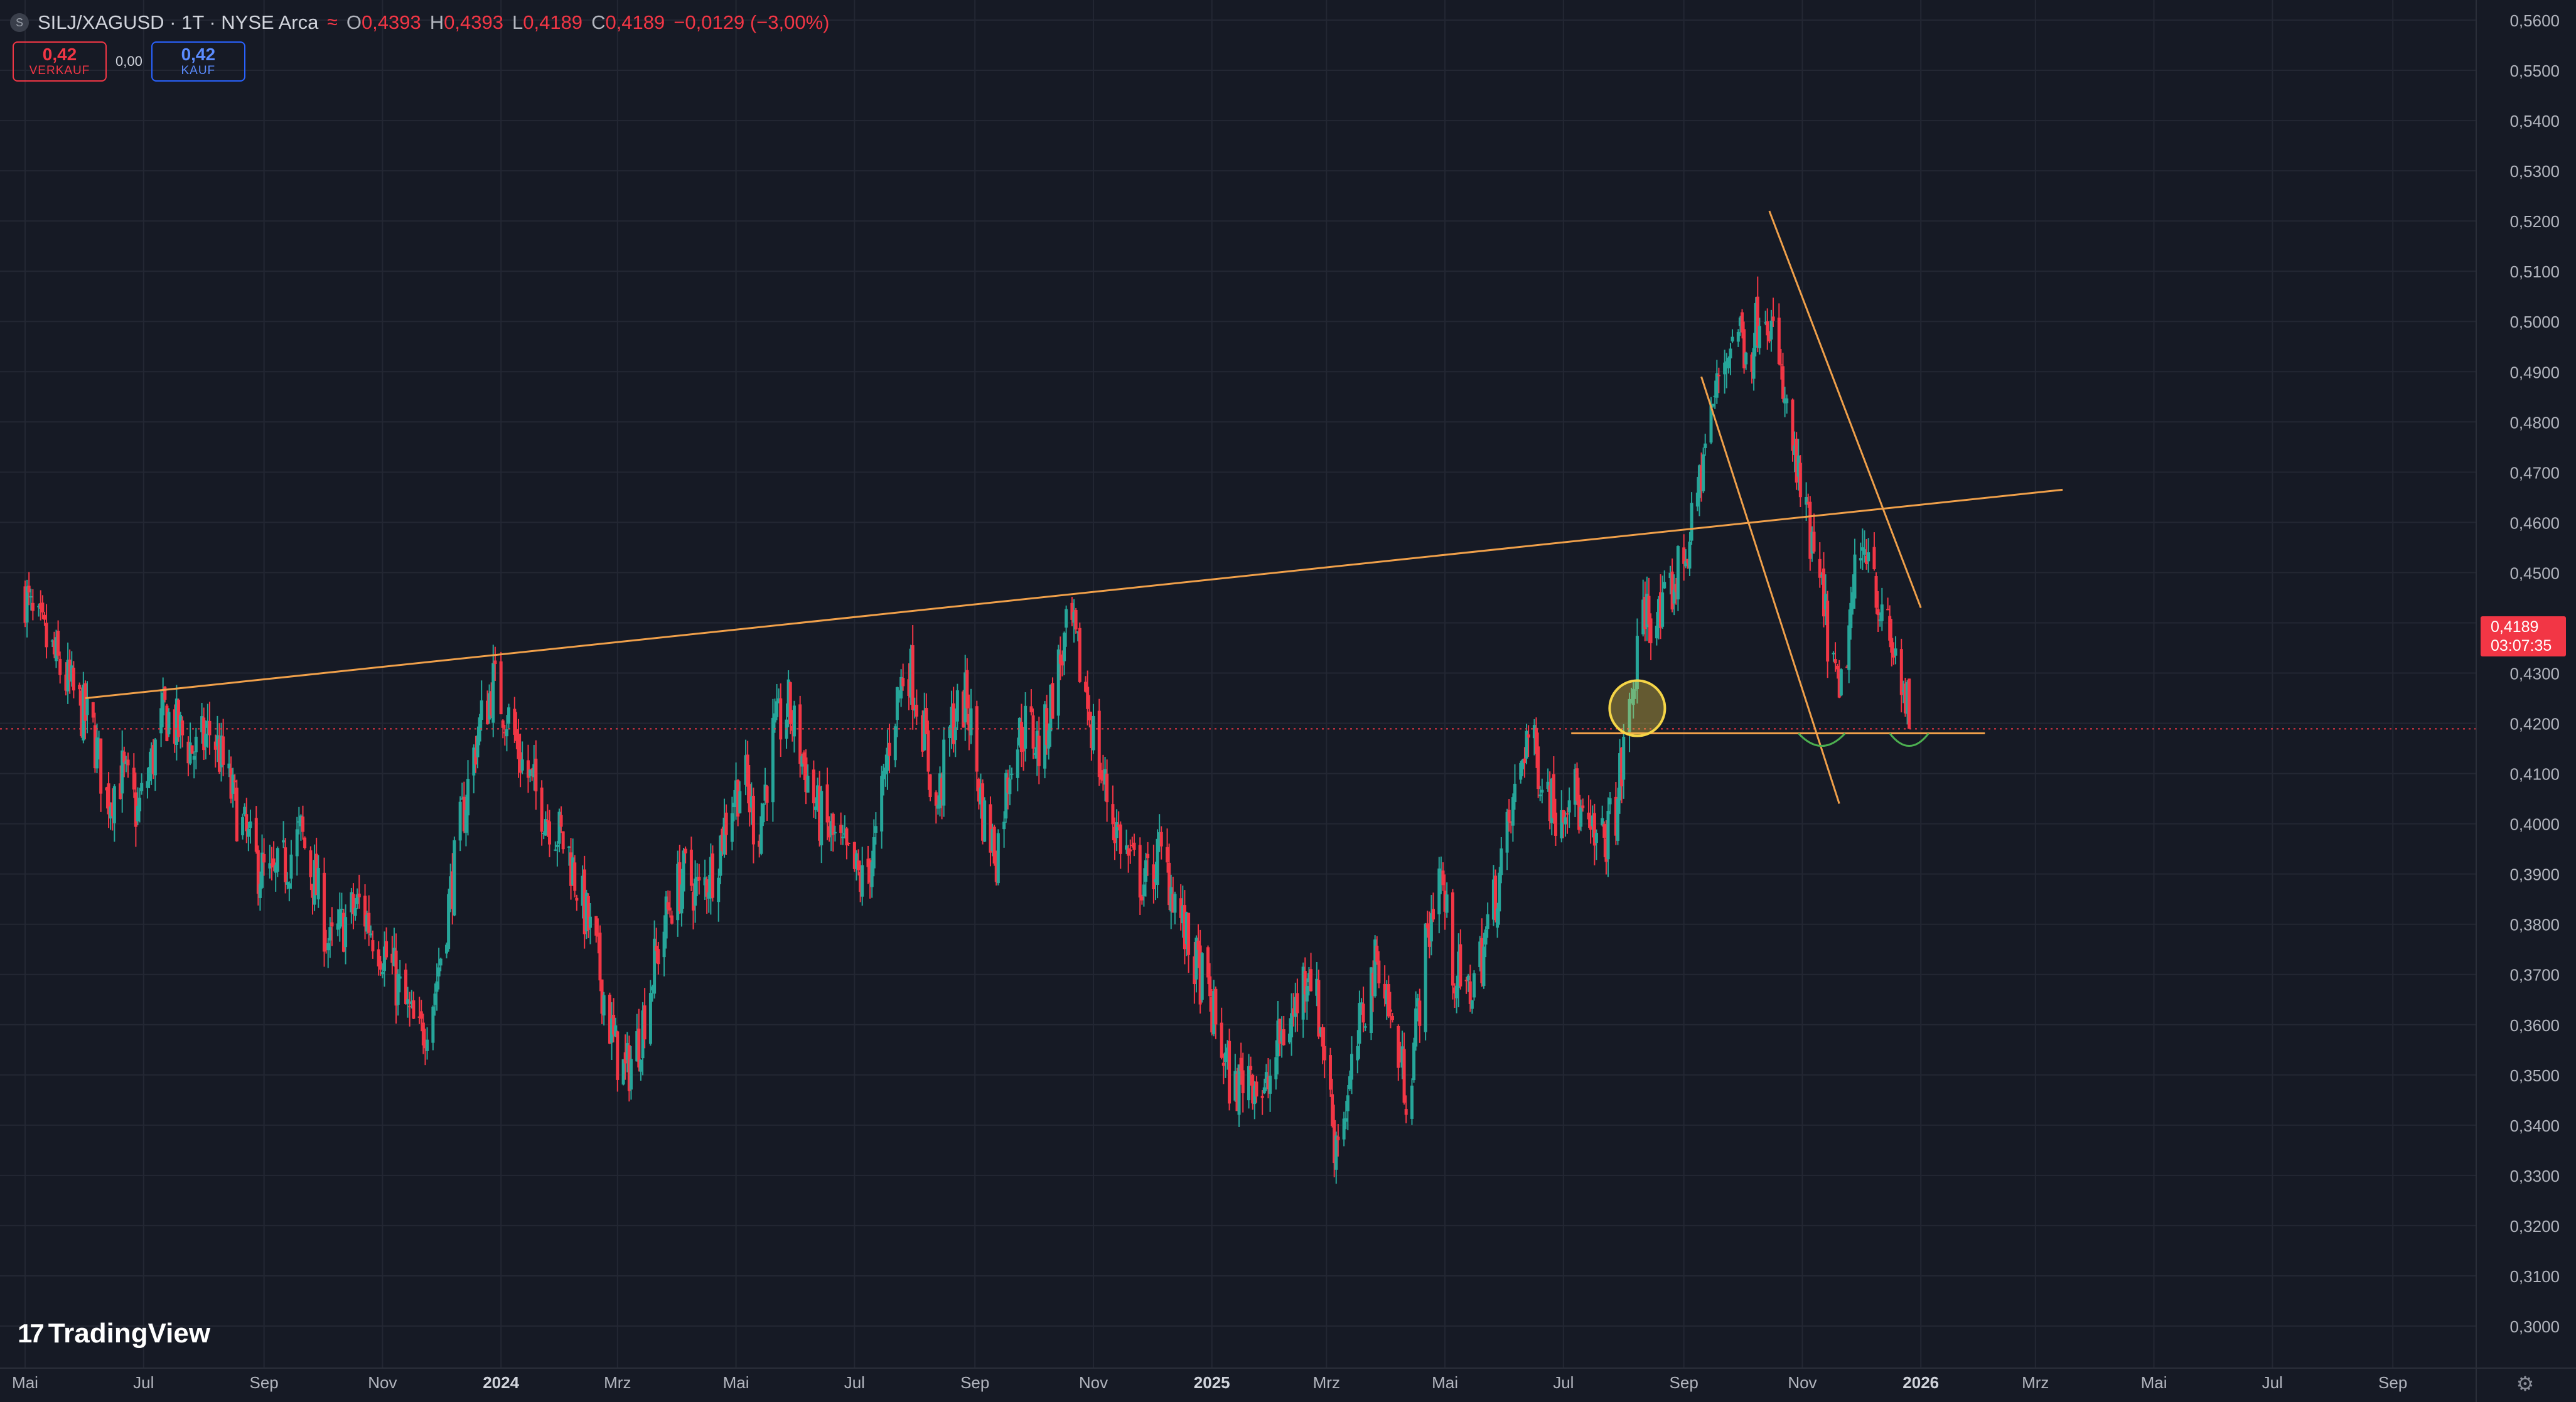  I want to click on gear-icon: ⚙, so click(2525, 1384).